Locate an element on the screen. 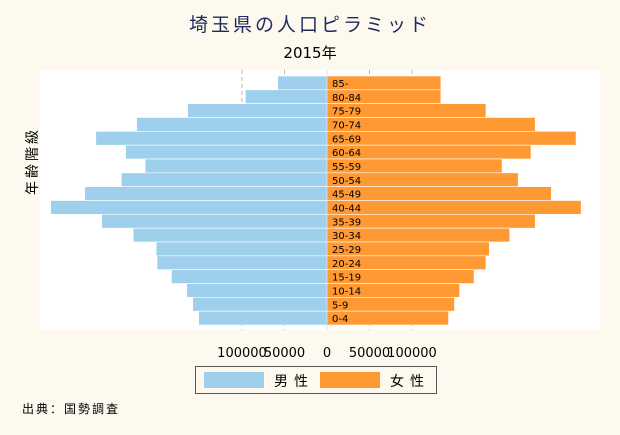 This screenshot has width=620, height=435. age-label: 40-44 is located at coordinates (346, 208).